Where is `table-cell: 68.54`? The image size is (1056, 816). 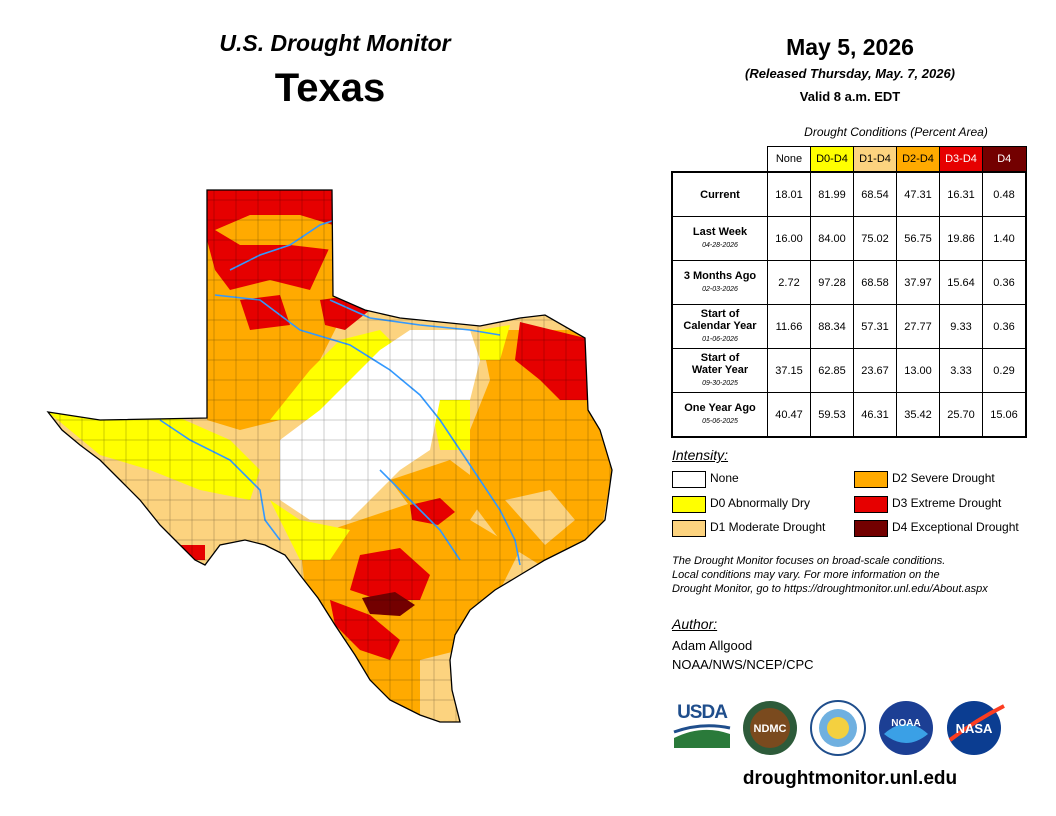 table-cell: 68.54 is located at coordinates (875, 194).